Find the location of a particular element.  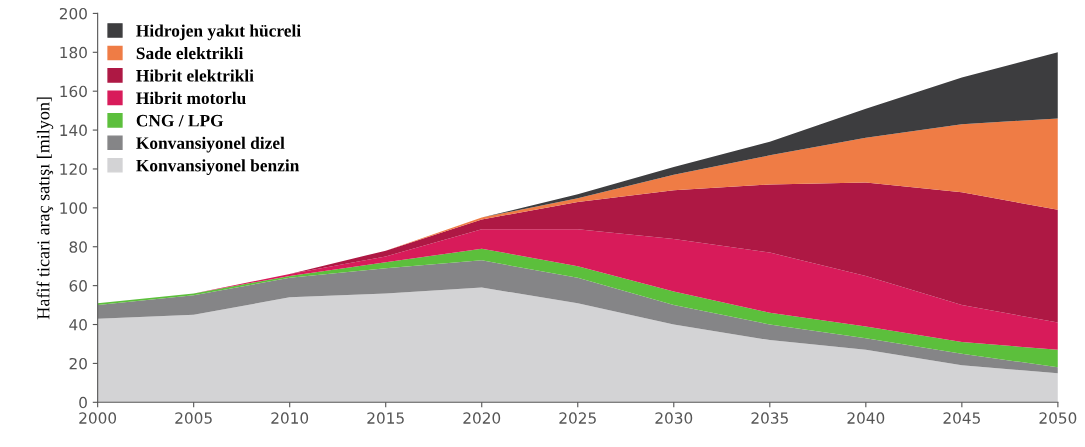

y-tick-label: 0 is located at coordinates (83, 402).